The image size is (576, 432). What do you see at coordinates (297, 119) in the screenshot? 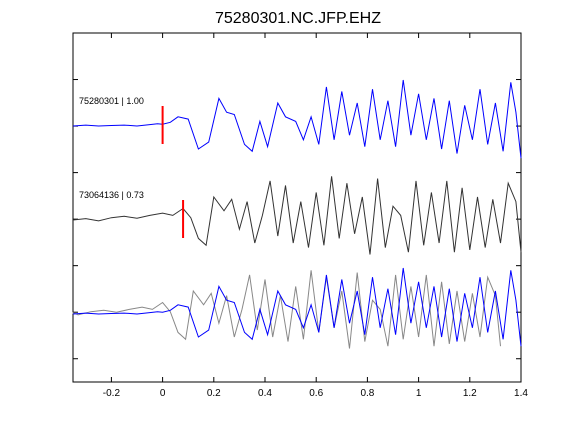
I see `trace-1-line` at bounding box center [297, 119].